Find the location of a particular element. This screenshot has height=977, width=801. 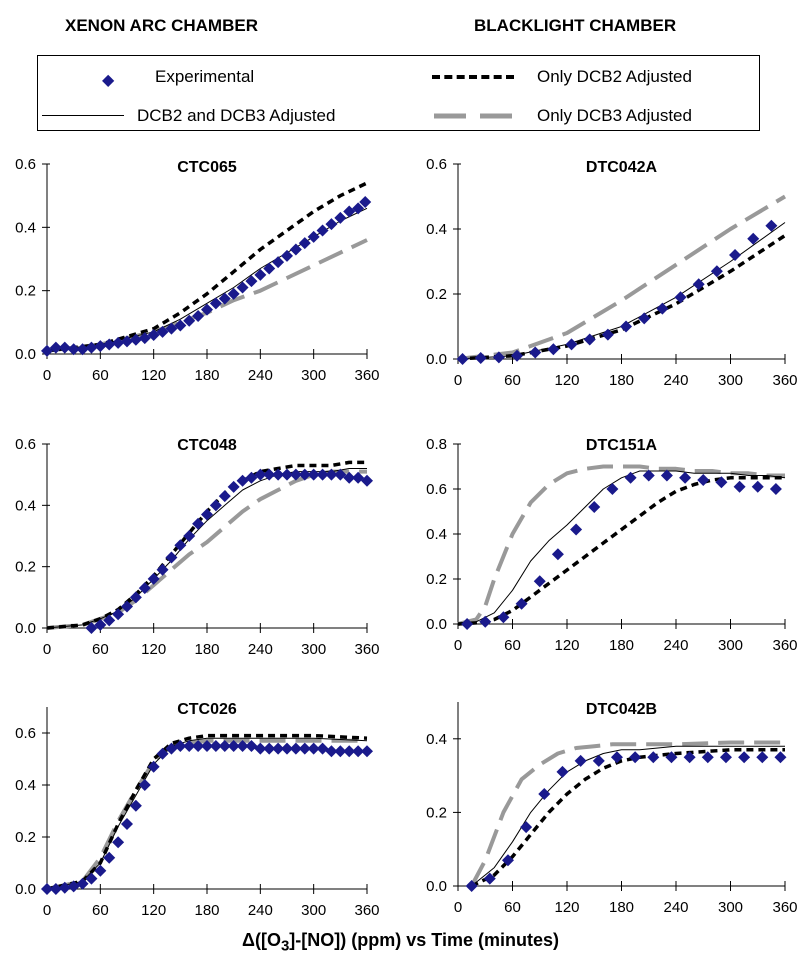

chart-title: DTC042A is located at coordinates (622, 167).